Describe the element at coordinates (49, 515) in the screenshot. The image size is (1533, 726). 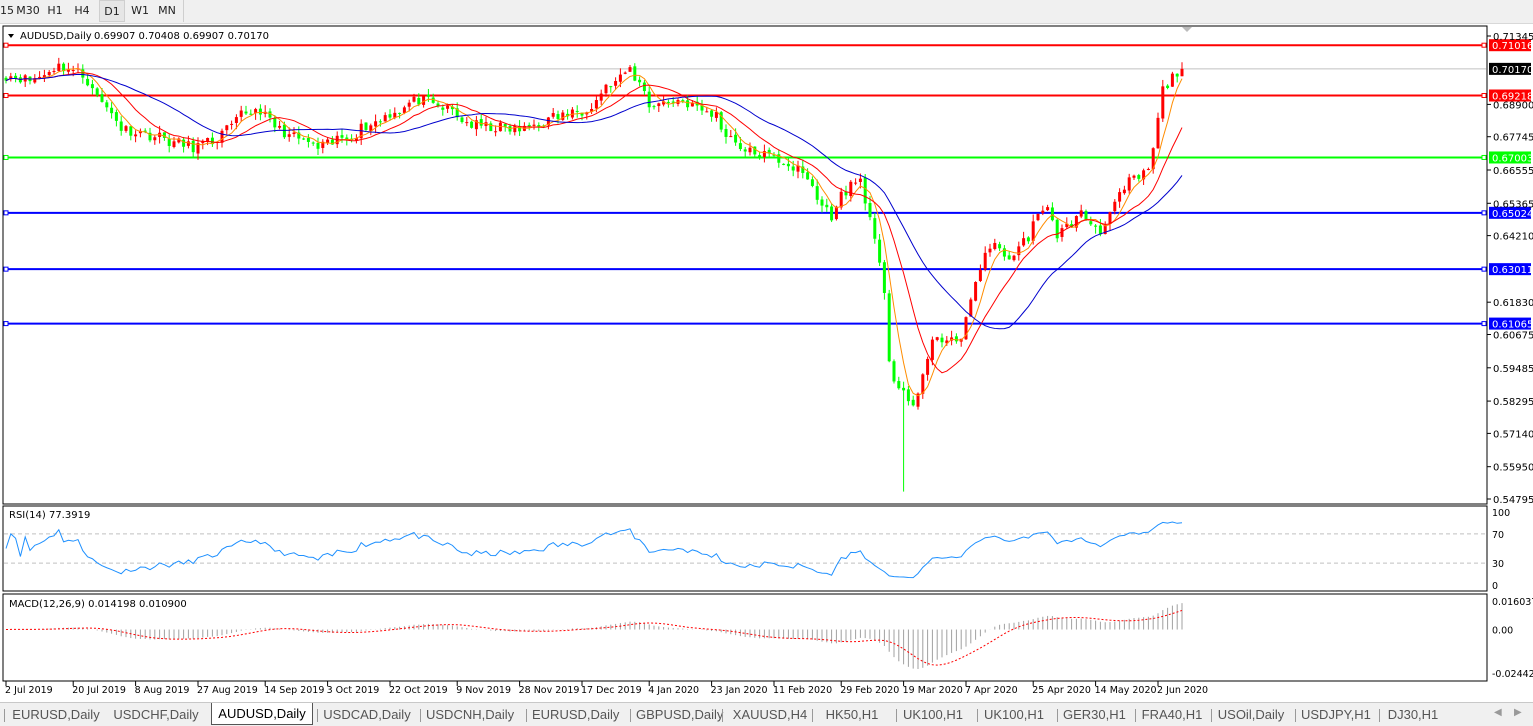
I see `rsi-label: RSI(14) 77.3919` at that location.